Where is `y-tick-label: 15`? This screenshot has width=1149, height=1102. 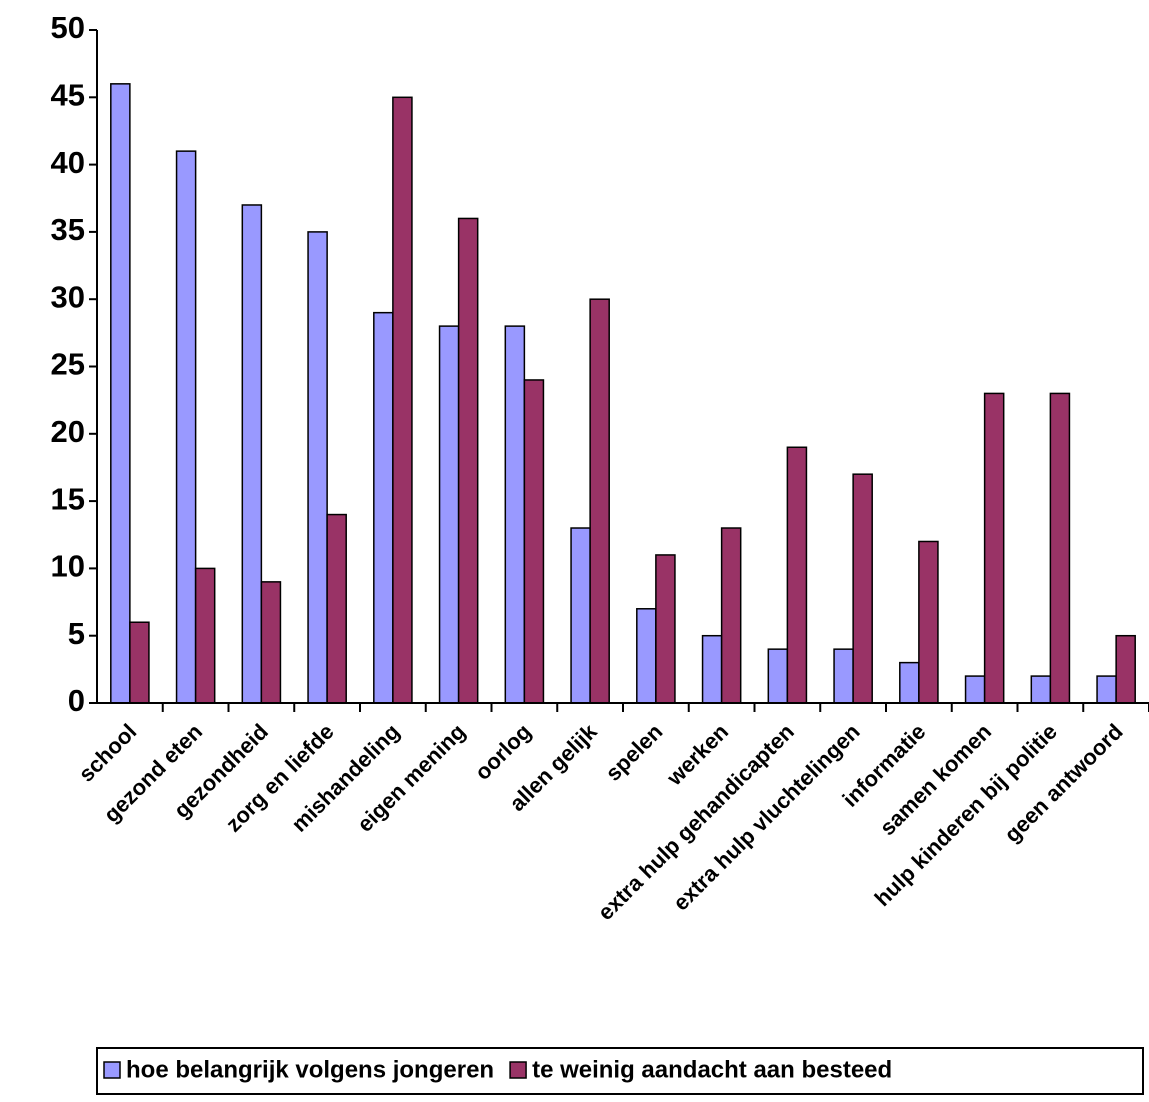
y-tick-label: 15 is located at coordinates (68, 498).